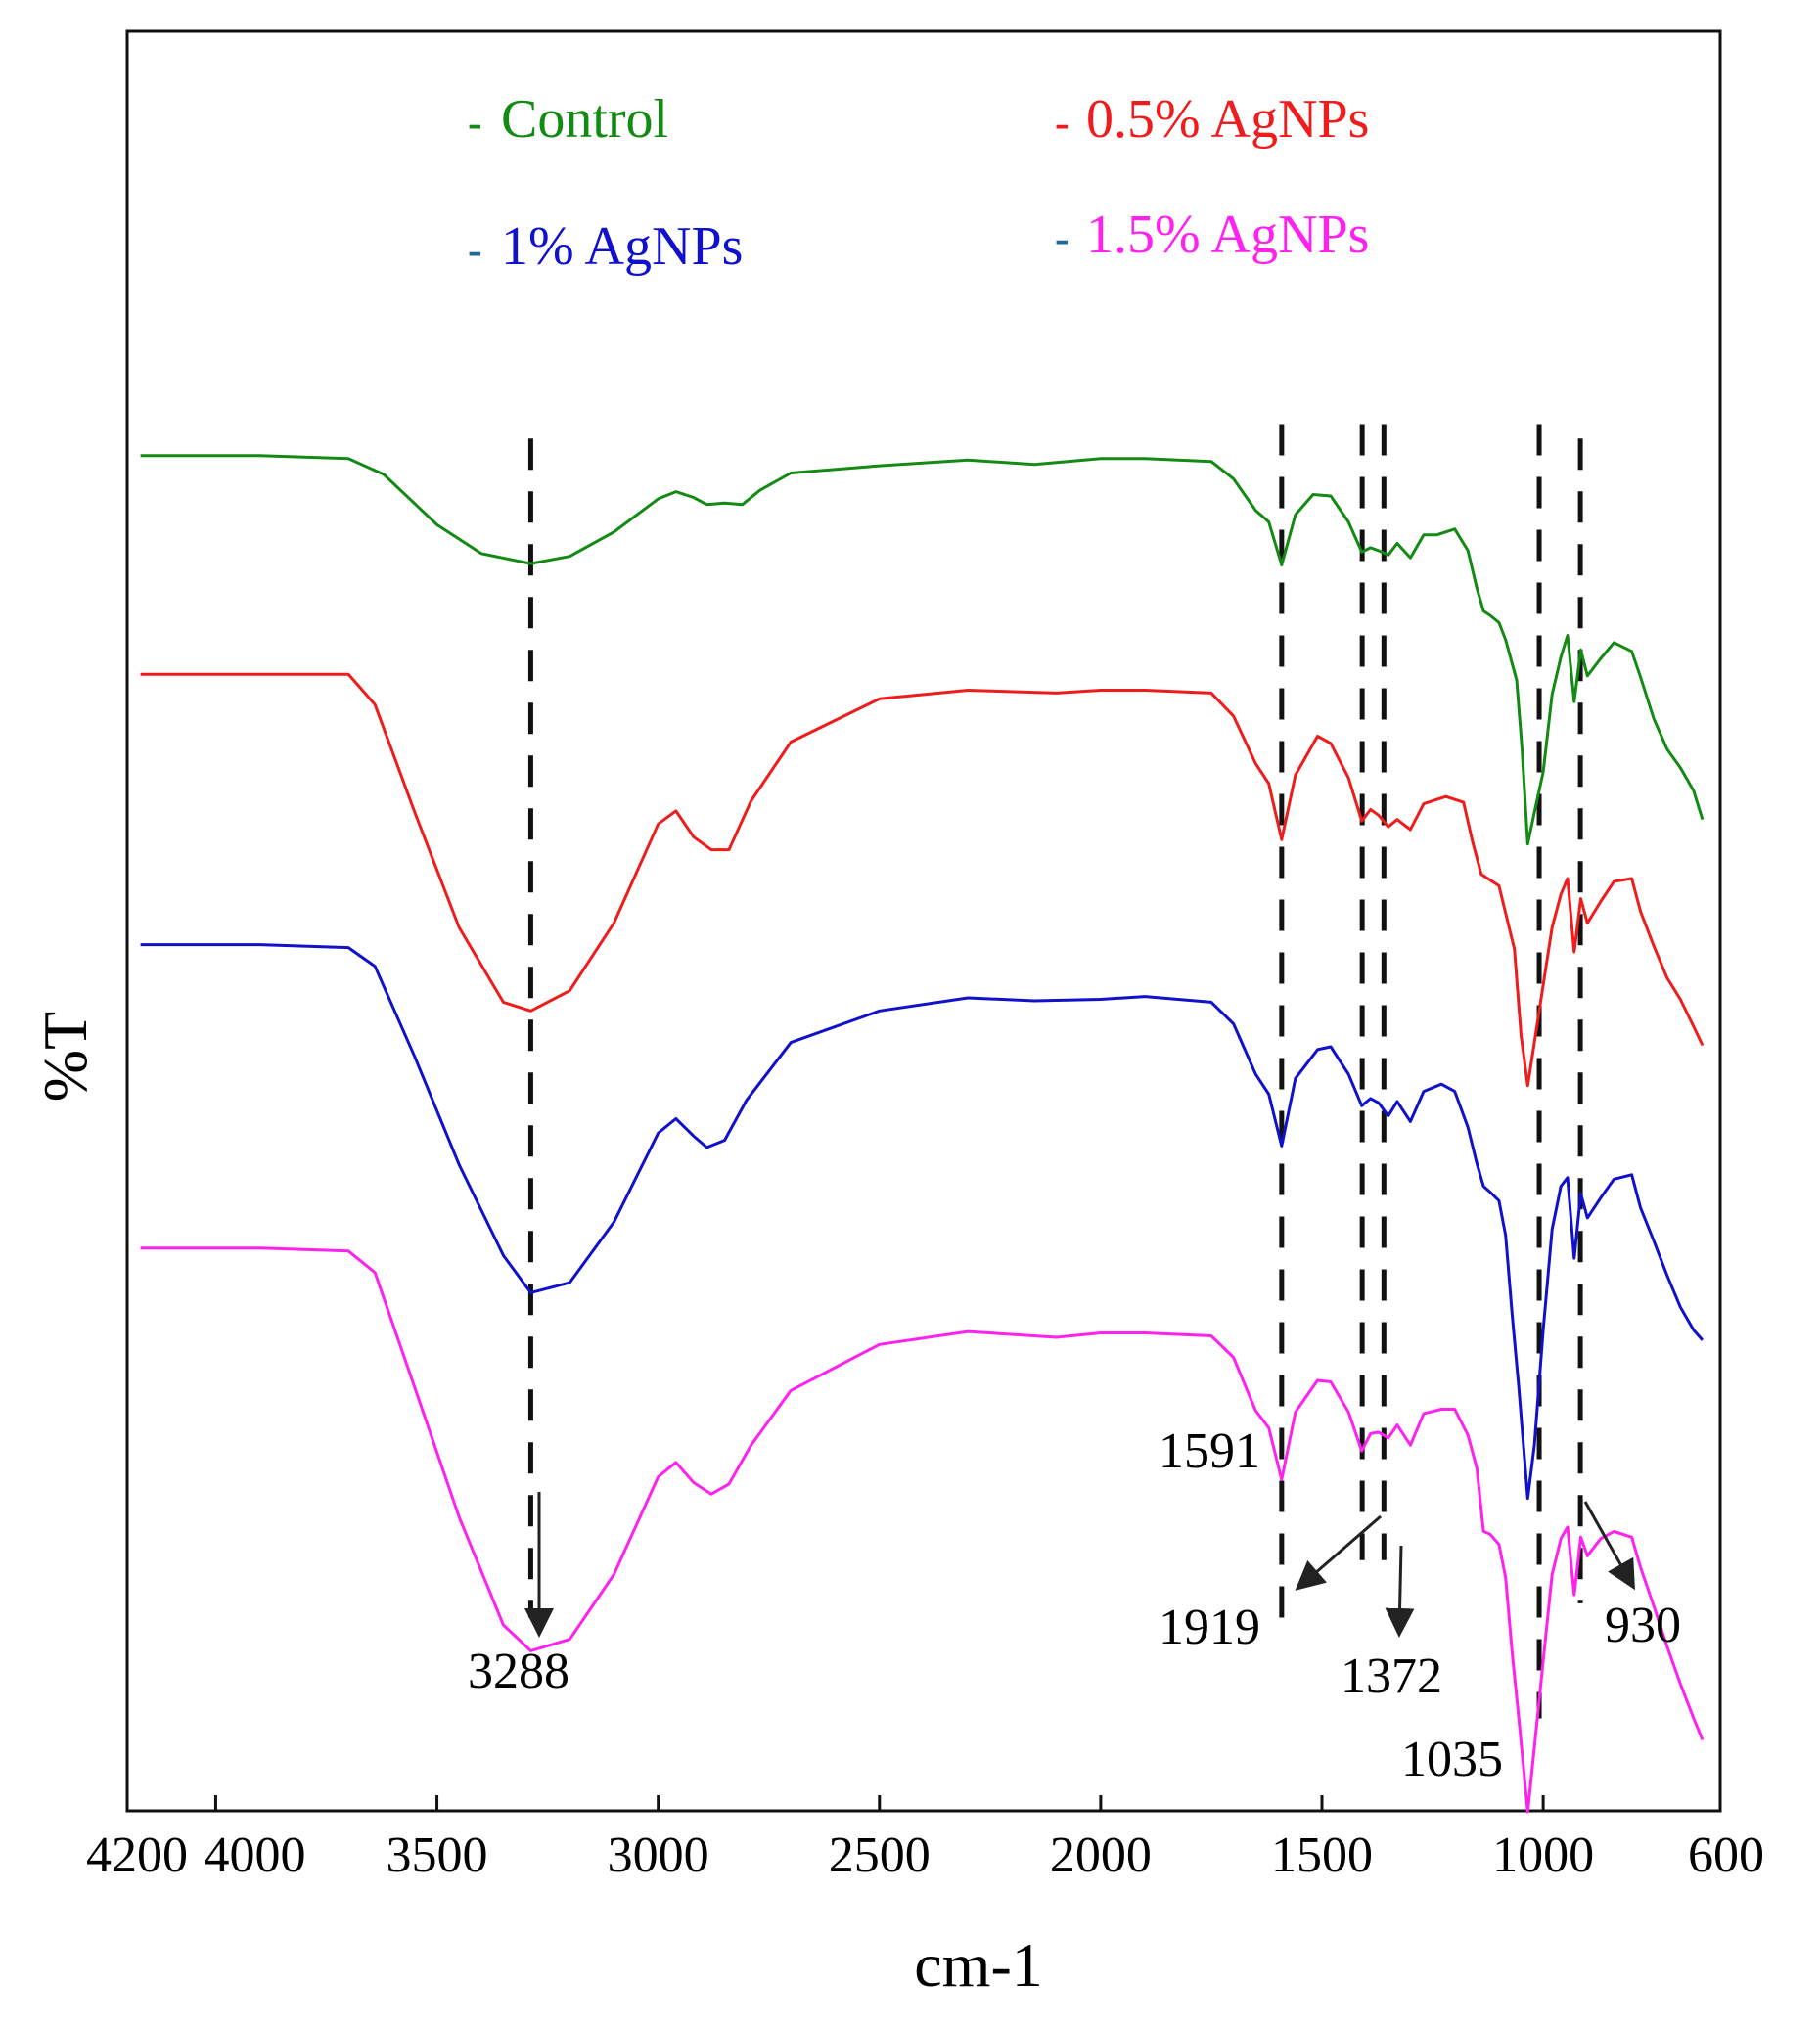 The width and height of the screenshot is (1820, 2028). What do you see at coordinates (1391, 1676) in the screenshot?
I see `annotation-1372: 1372` at bounding box center [1391, 1676].